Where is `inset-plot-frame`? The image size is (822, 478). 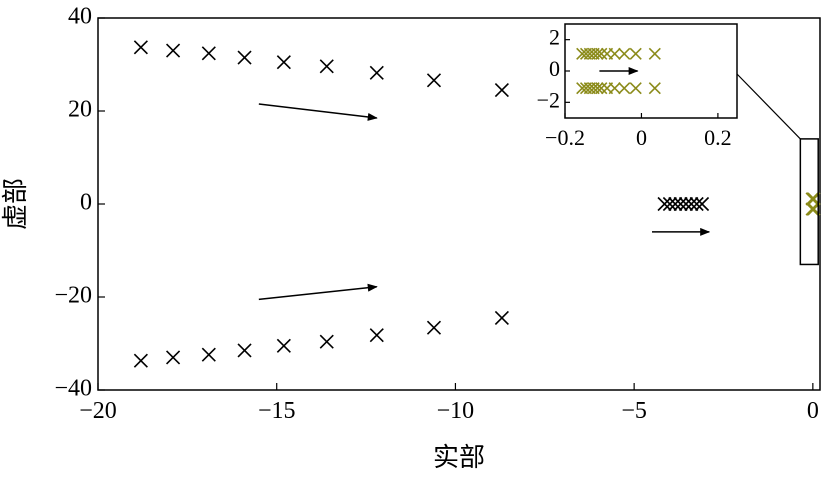
inset-plot-frame is located at coordinates (651, 71).